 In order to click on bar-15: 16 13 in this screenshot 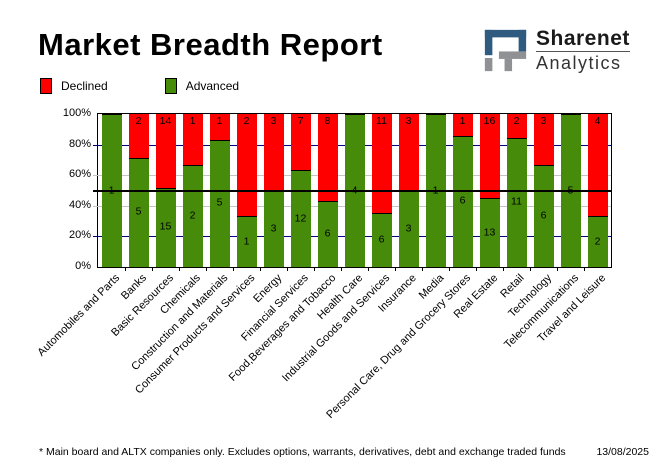, I will do `click(489, 190)`.